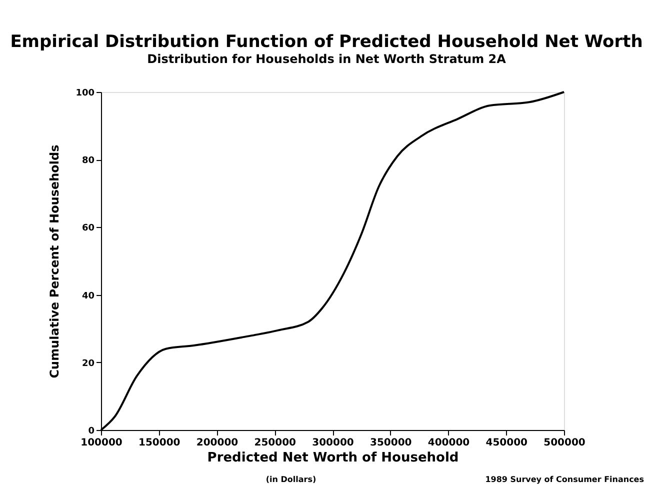 This screenshot has width=654, height=494. What do you see at coordinates (275, 443) in the screenshot?
I see `x-tick-label: 250000` at bounding box center [275, 443].